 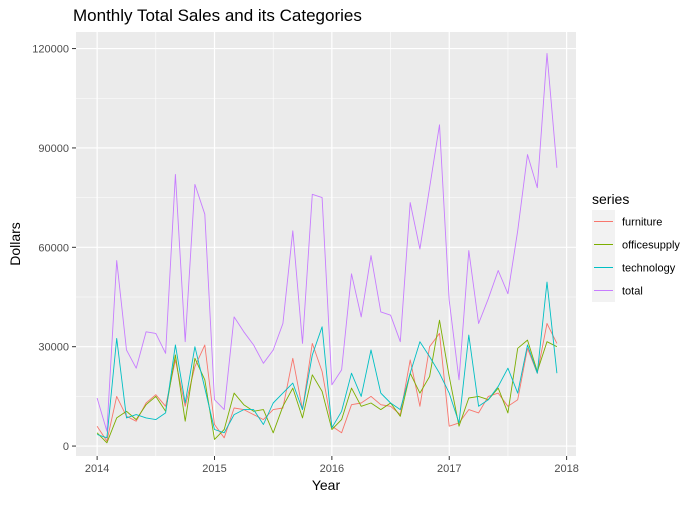 I want to click on x-axis-title: Year, so click(x=326, y=485).